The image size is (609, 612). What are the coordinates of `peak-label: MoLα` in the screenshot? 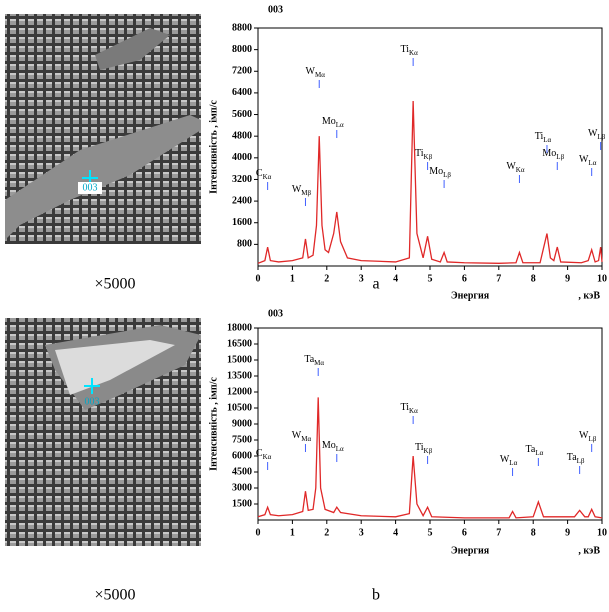 It's located at (333, 446).